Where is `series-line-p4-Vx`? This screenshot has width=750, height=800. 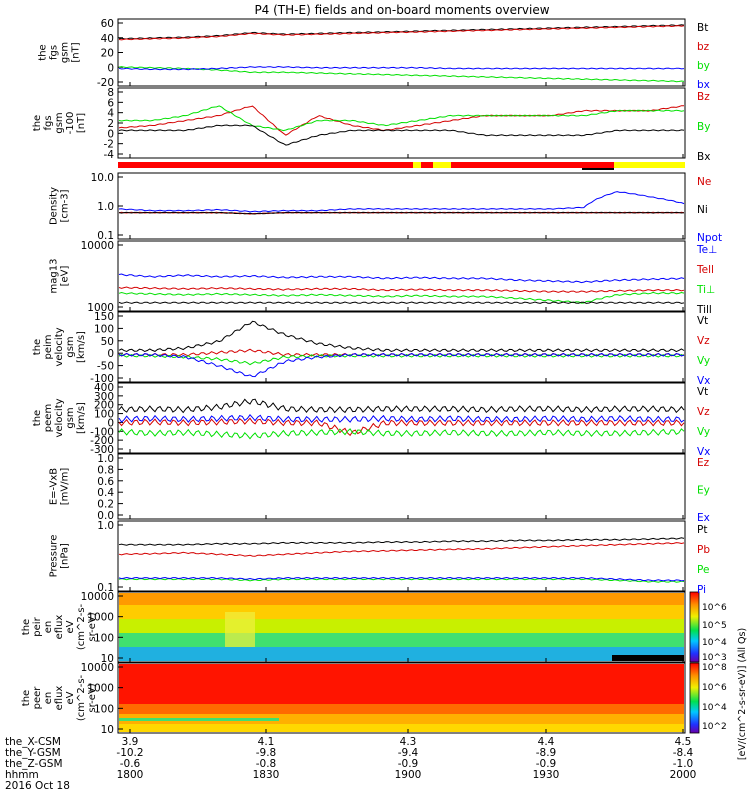 series-line-p4-Vx is located at coordinates (401, 365).